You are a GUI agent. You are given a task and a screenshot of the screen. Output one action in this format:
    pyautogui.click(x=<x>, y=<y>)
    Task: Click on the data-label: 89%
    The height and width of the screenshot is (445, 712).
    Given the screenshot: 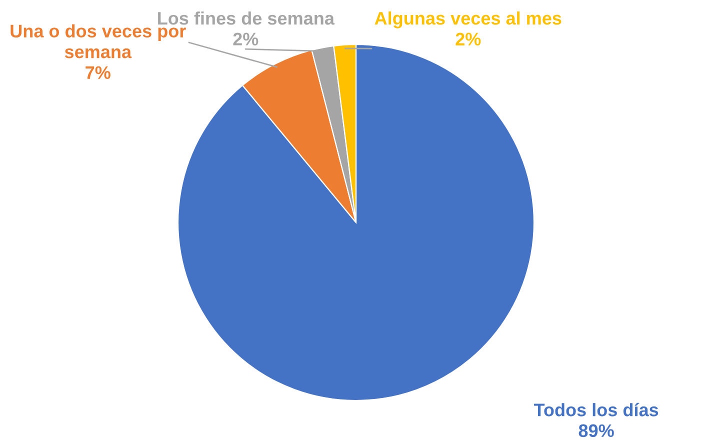 What is the action you would take?
    pyautogui.click(x=596, y=431)
    